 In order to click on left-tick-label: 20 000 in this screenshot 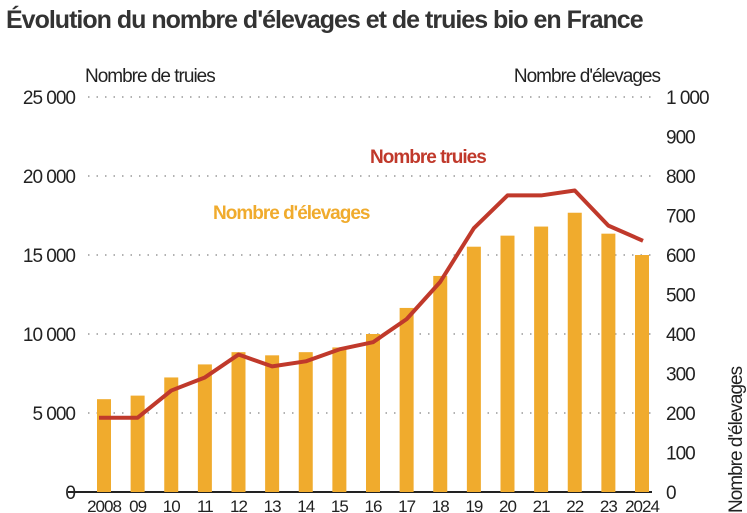, I will do `click(49, 177)`.